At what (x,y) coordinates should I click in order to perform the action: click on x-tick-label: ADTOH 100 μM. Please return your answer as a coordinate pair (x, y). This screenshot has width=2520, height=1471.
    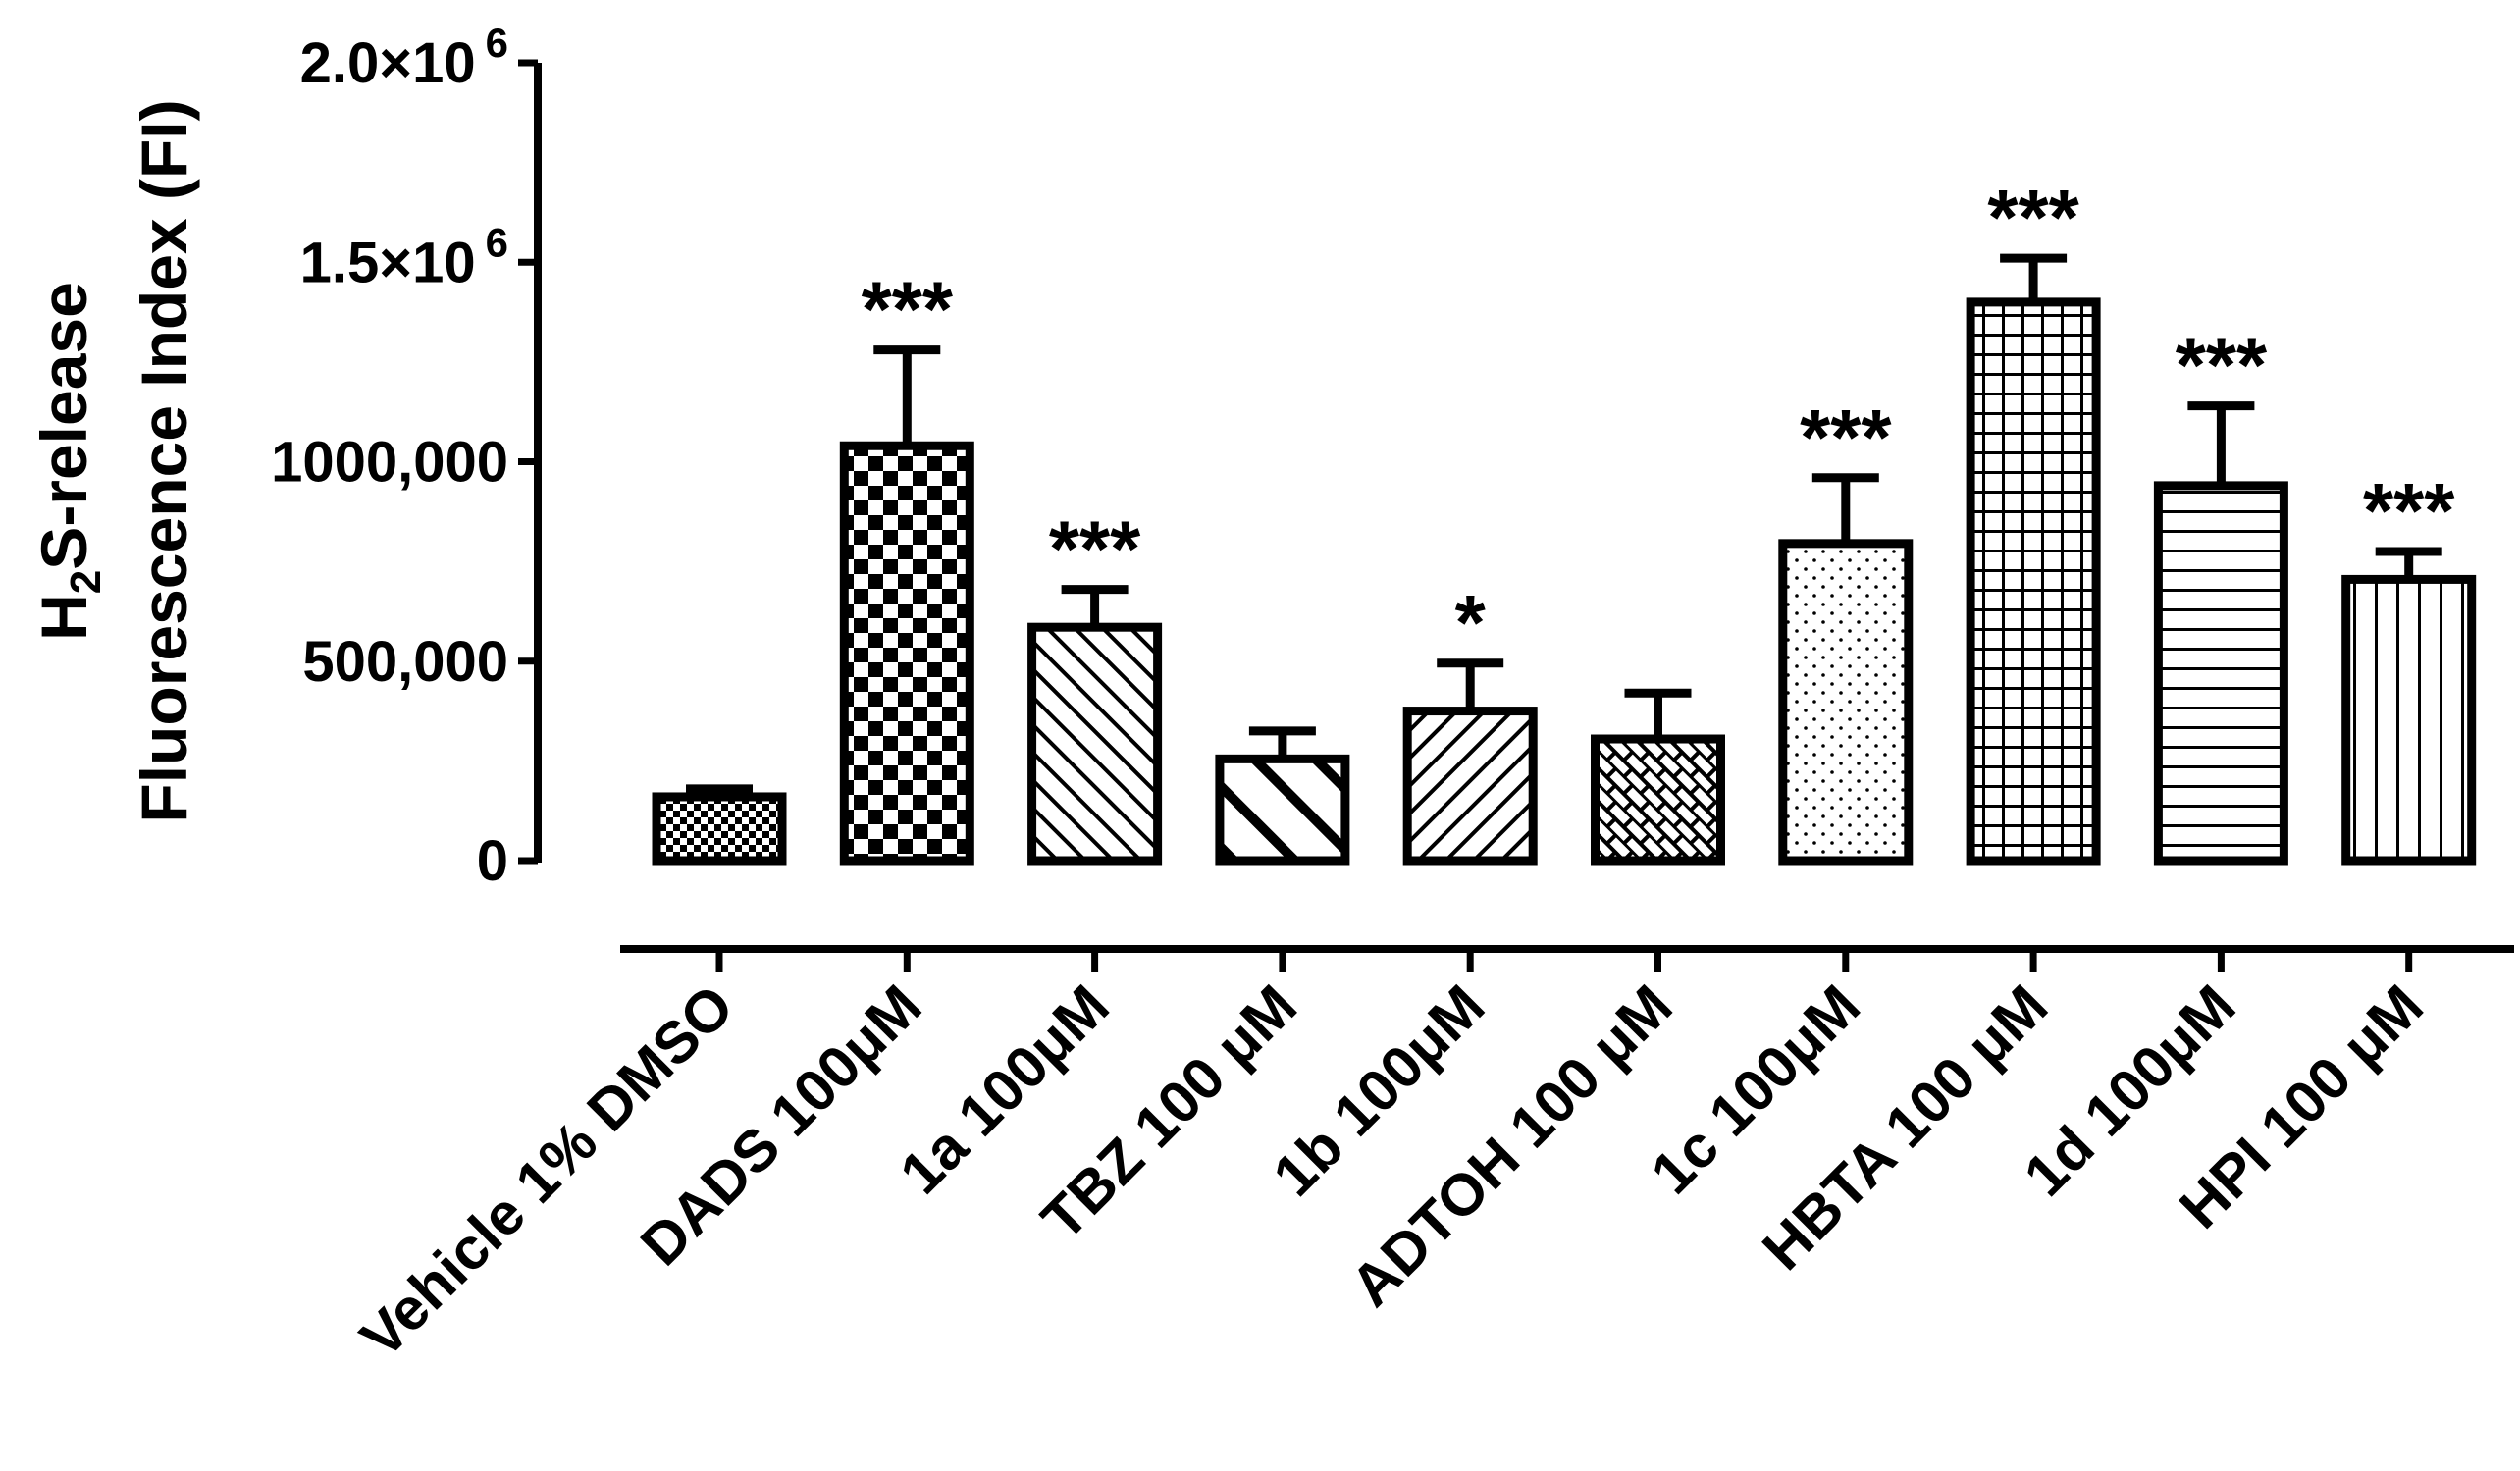
    Looking at the image, I should click on (1512, 1145).